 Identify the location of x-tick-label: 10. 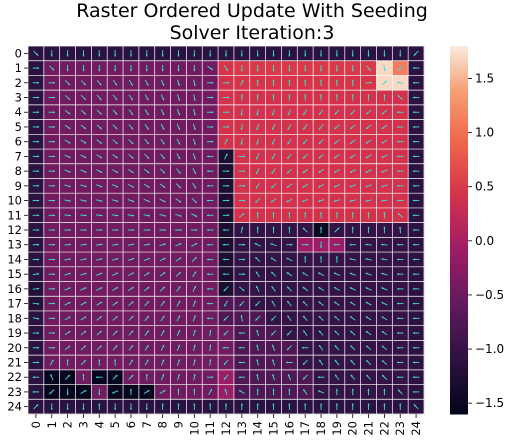
(194, 428).